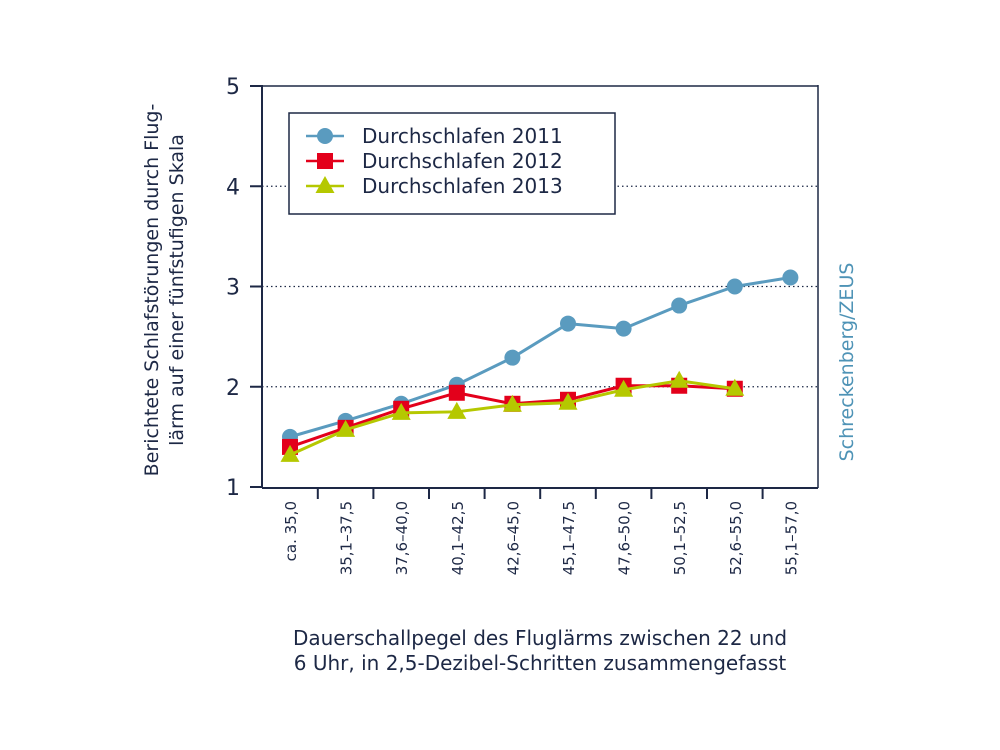 This screenshot has height=750, width=1000. I want to click on x-tick-label: 42,6–45,0, so click(513, 538).